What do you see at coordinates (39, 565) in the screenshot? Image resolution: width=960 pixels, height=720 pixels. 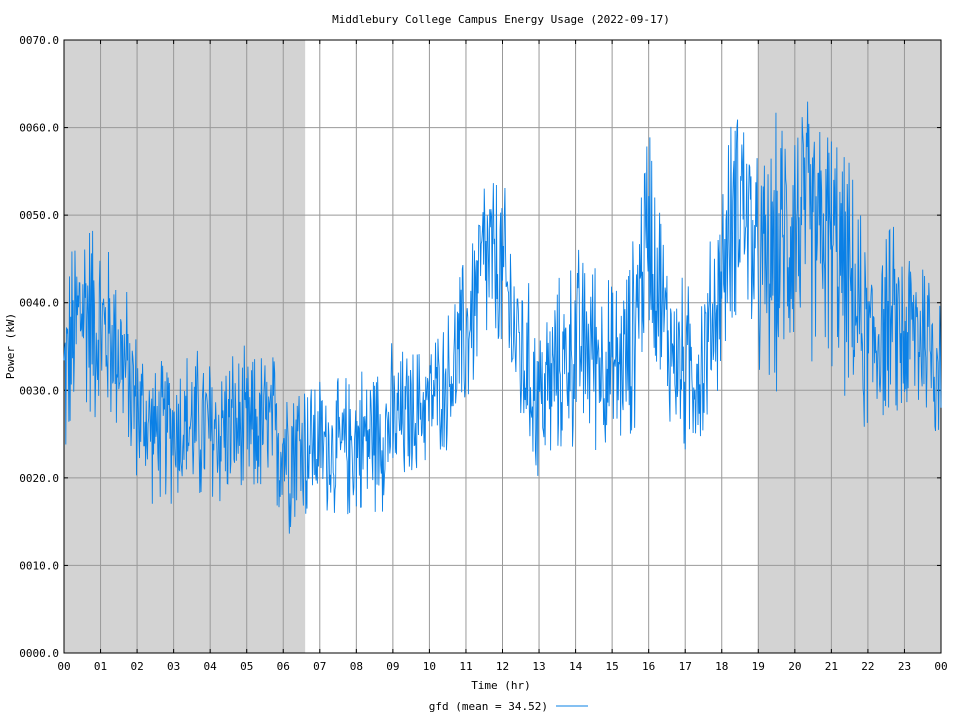 I see `y-tick-label: 0010.0` at bounding box center [39, 565].